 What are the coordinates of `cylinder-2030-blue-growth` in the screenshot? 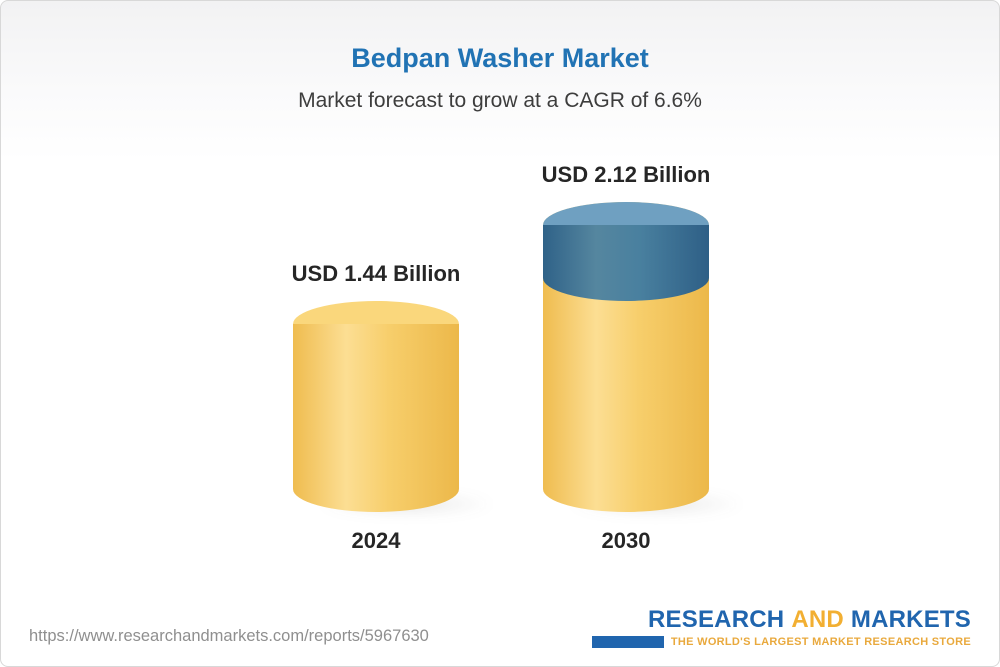 It's located at (626, 252).